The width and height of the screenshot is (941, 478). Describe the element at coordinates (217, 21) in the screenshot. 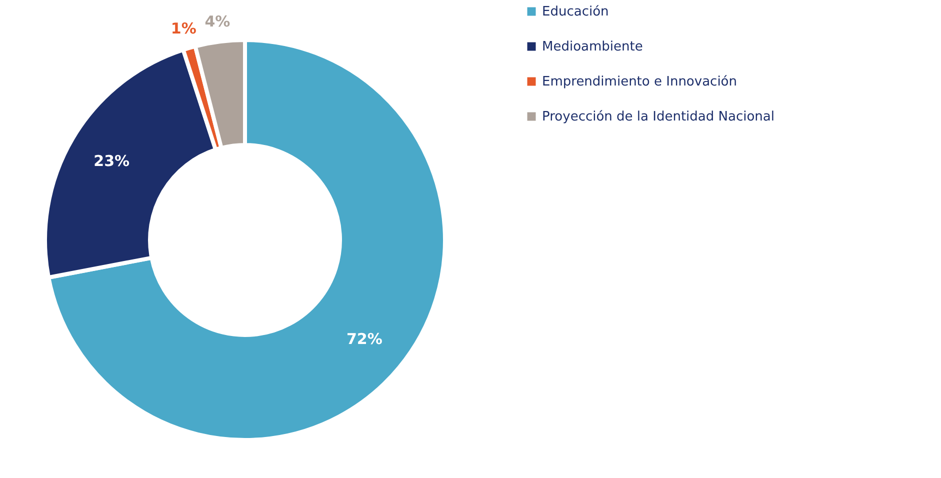

I see `data-label: 4%` at that location.